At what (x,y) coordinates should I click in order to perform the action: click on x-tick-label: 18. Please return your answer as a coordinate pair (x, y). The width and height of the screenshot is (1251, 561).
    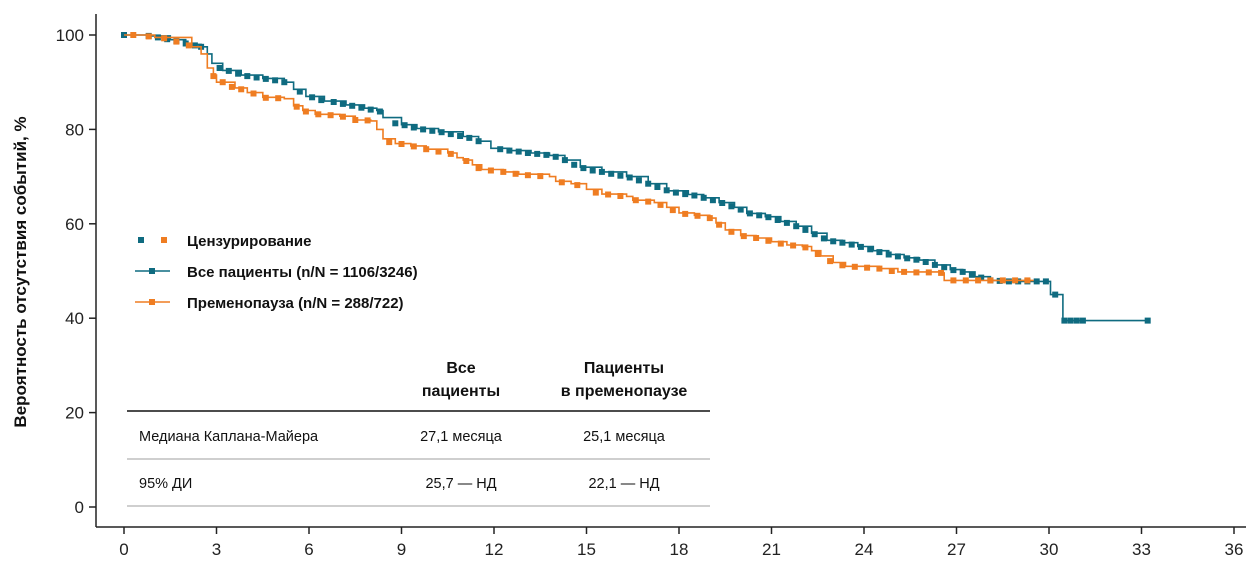
    Looking at the image, I should click on (679, 549).